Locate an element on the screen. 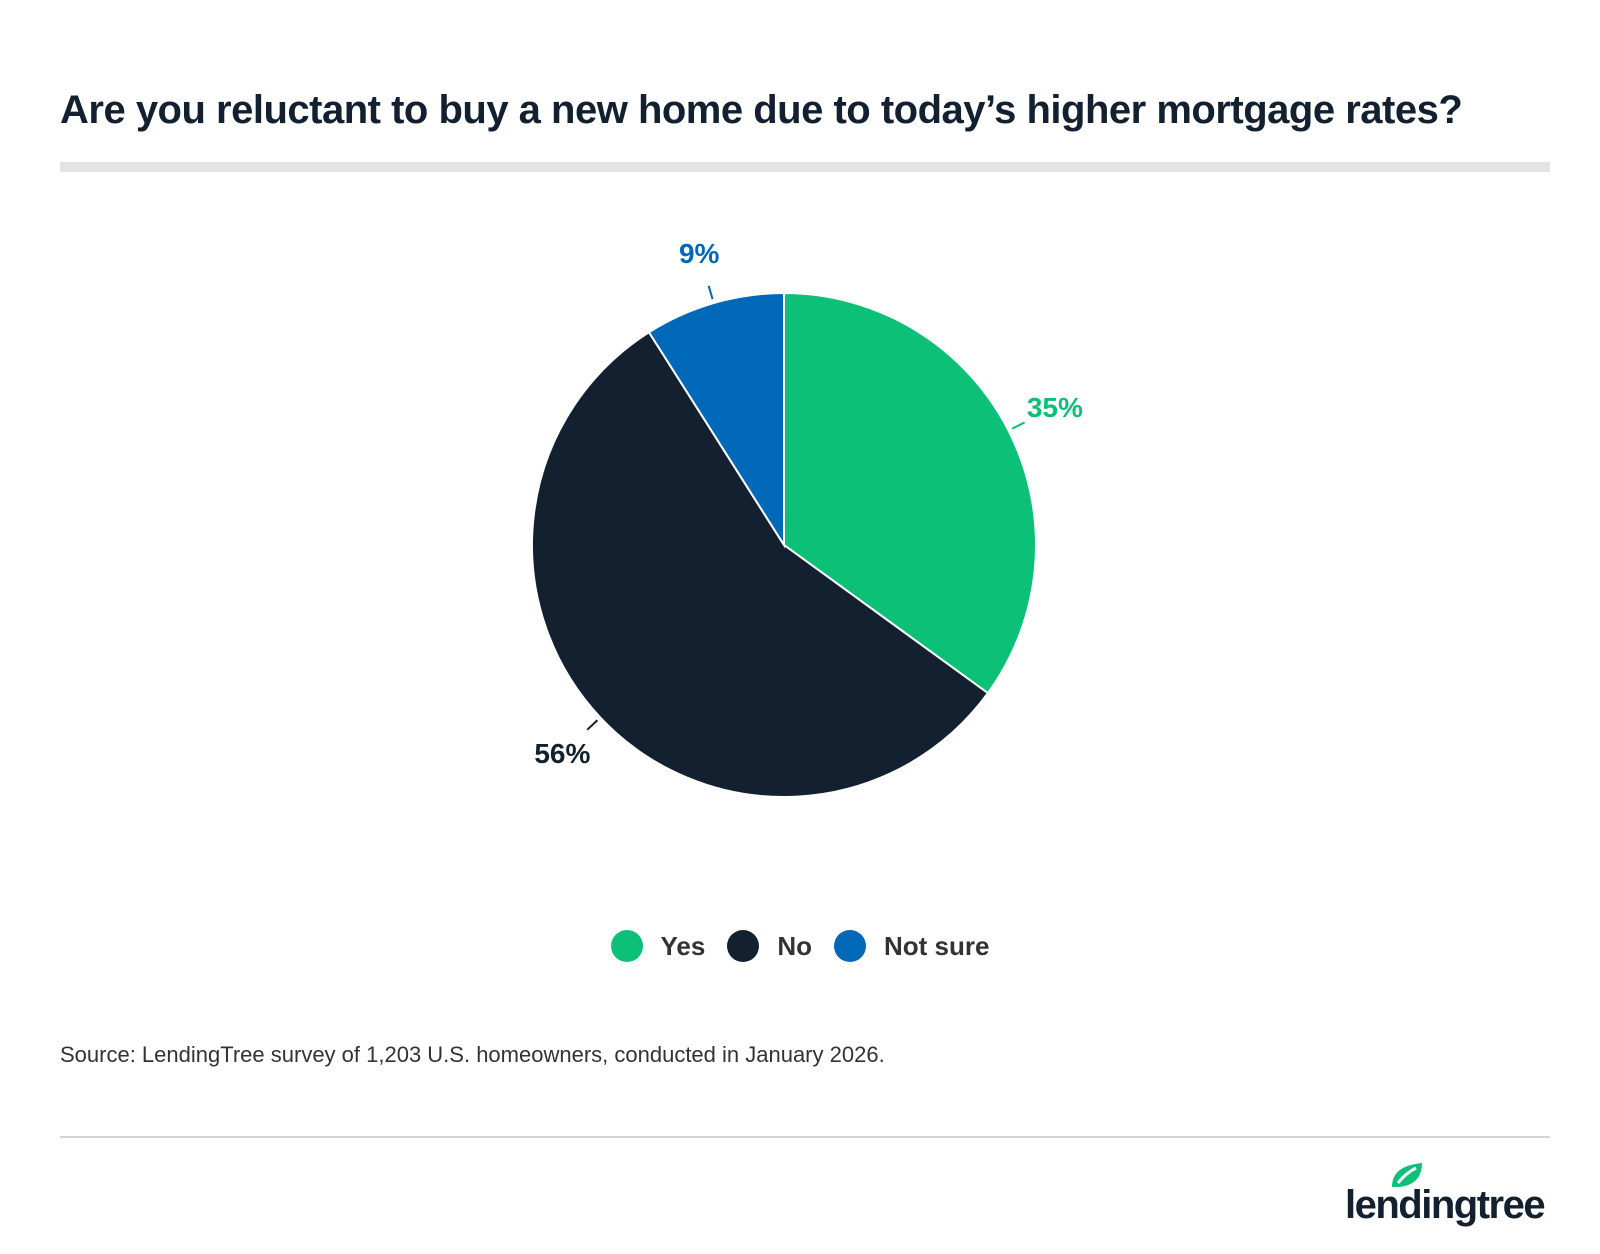  lendingtree-logo: lendingtree is located at coordinates (1445, 1195).